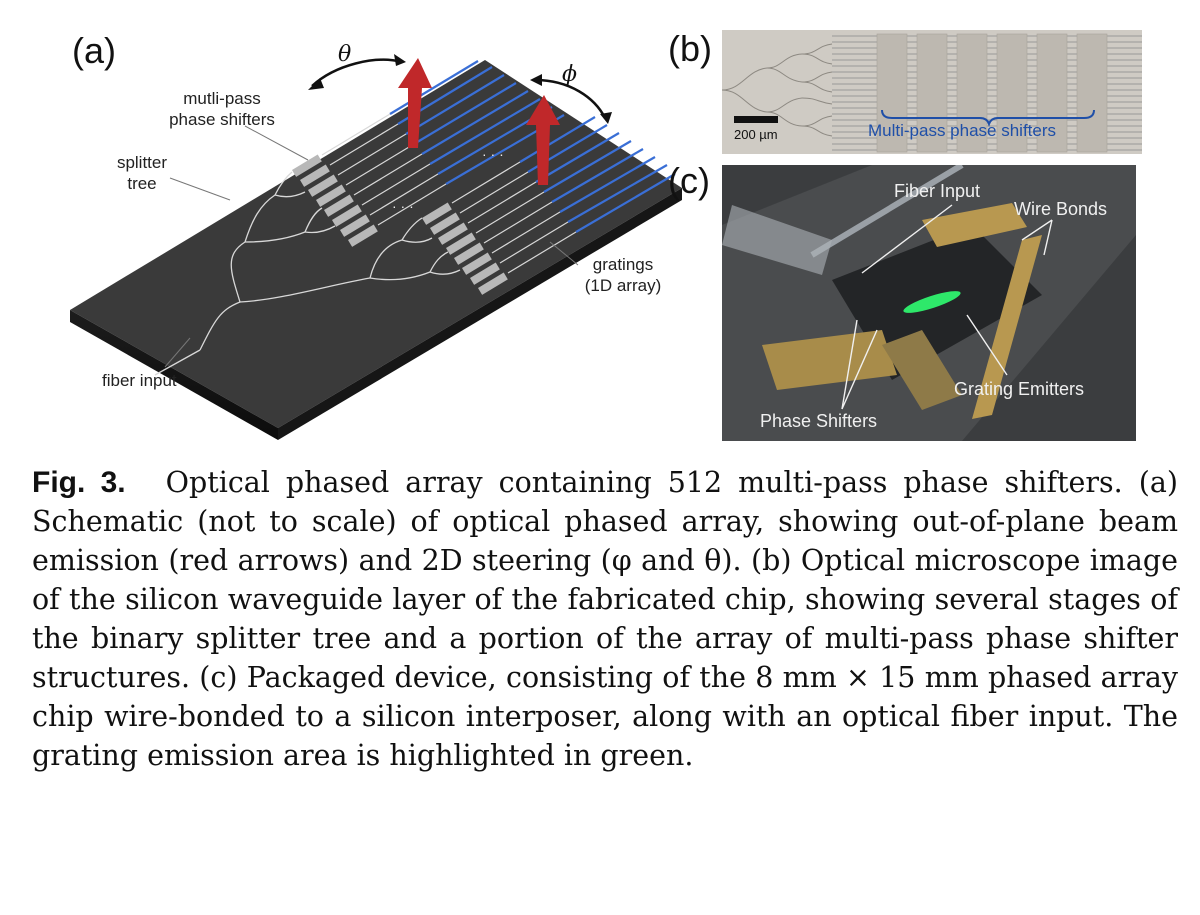 The height and width of the screenshot is (915, 1200). Describe the element at coordinates (384, 169) in the screenshot. I see `waveguides-upper` at that location.